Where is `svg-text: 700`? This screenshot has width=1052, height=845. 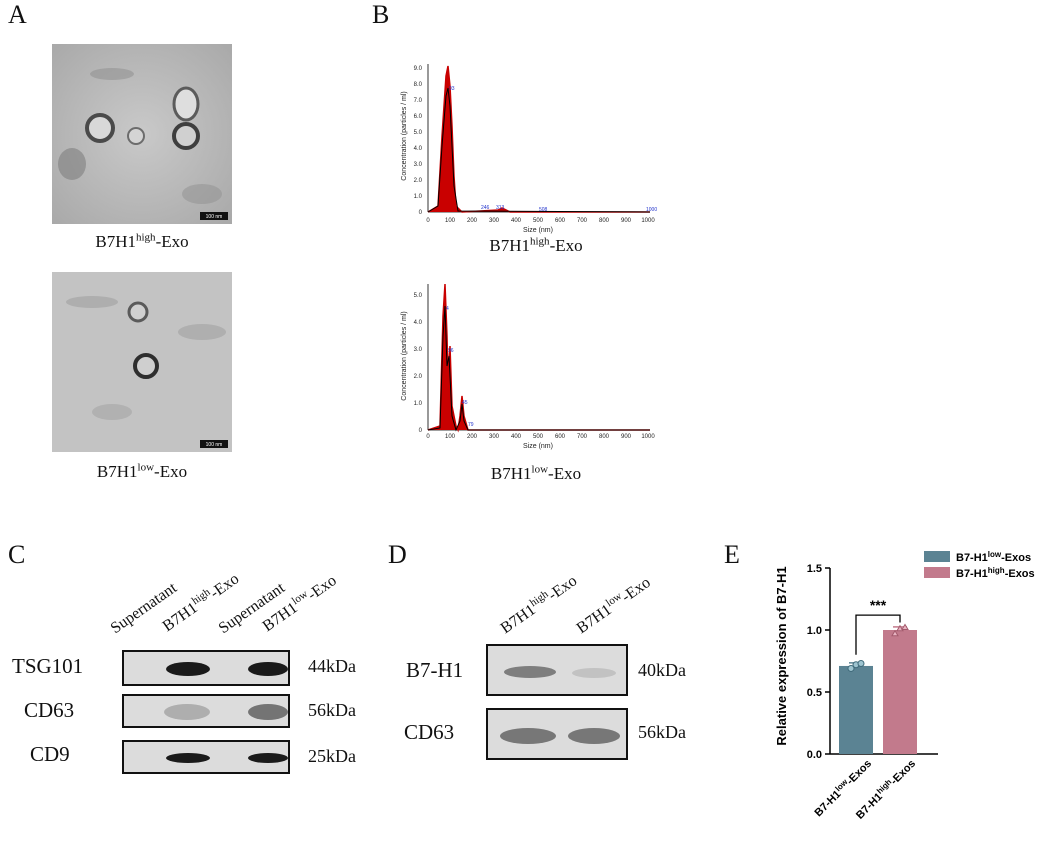 svg-text: 700 is located at coordinates (582, 221).